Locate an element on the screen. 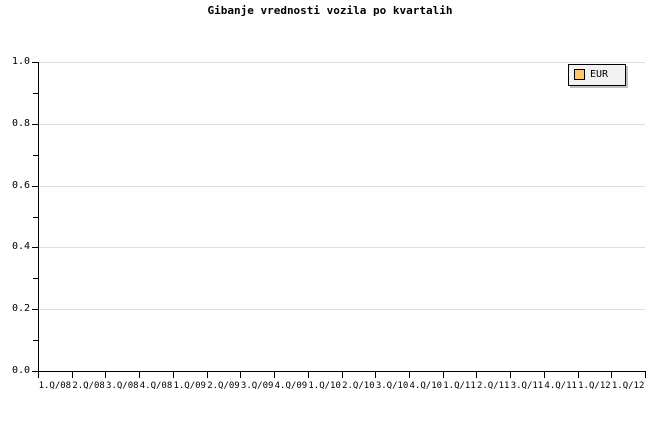  y-axis-label-text: 1.0 is located at coordinates (20, 61).